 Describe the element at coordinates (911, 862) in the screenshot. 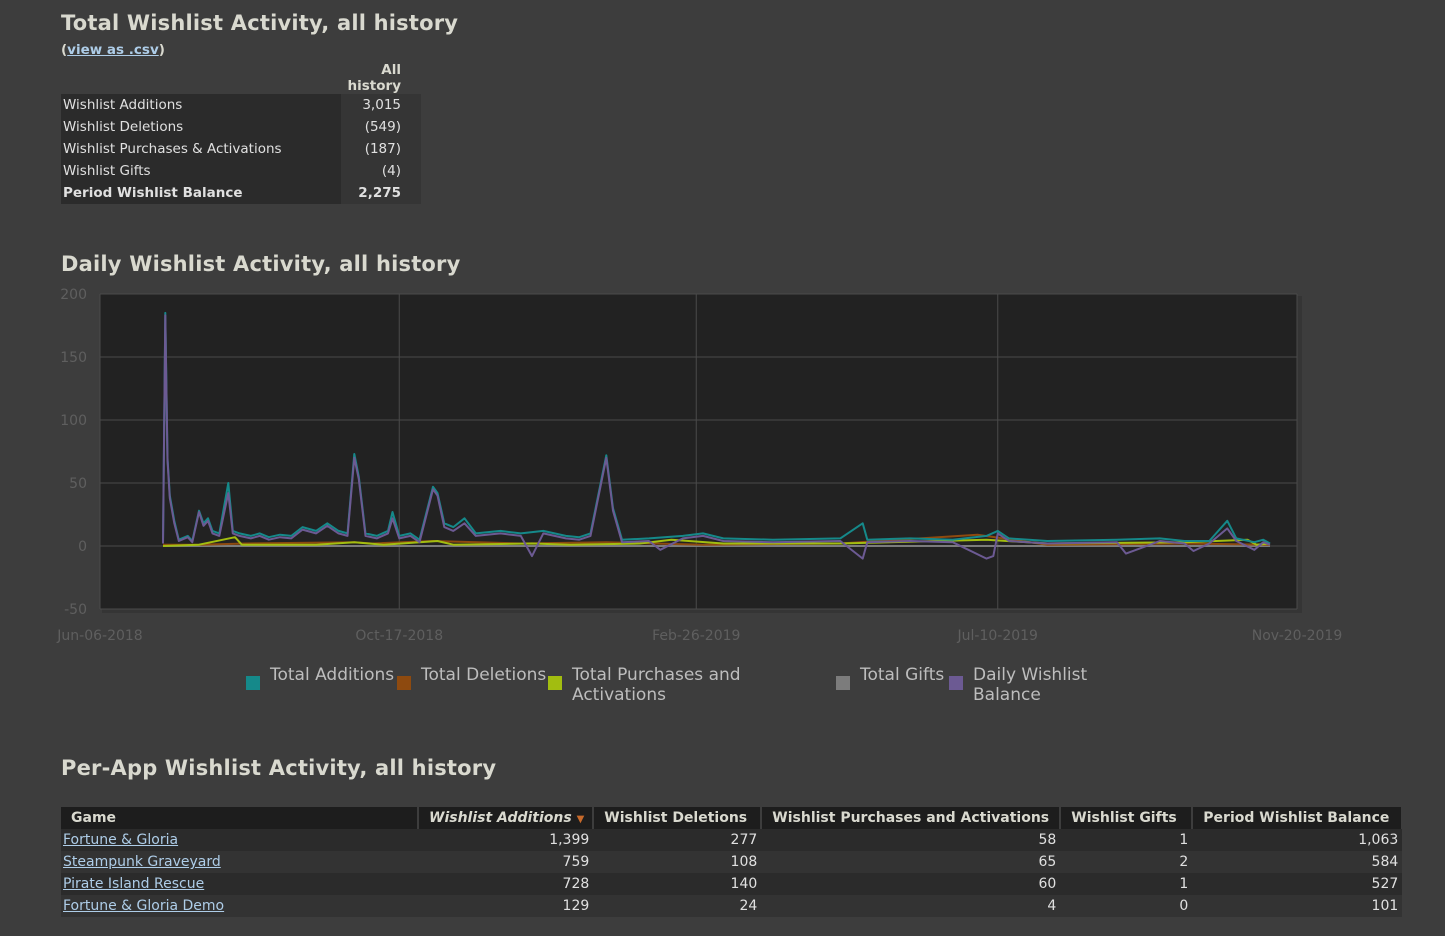

I see `purchases-cell: 65` at that location.